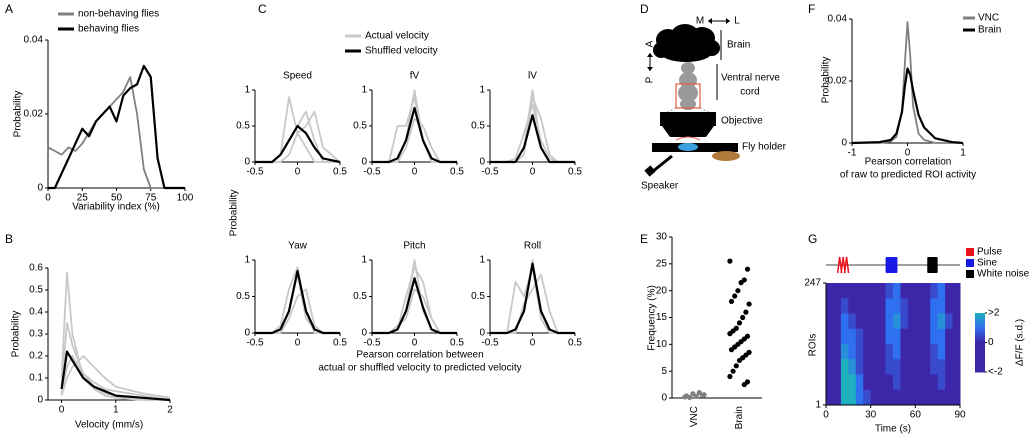 The image size is (1030, 437). What do you see at coordinates (532, 76) in the screenshot?
I see `subplot-title: lV` at bounding box center [532, 76].